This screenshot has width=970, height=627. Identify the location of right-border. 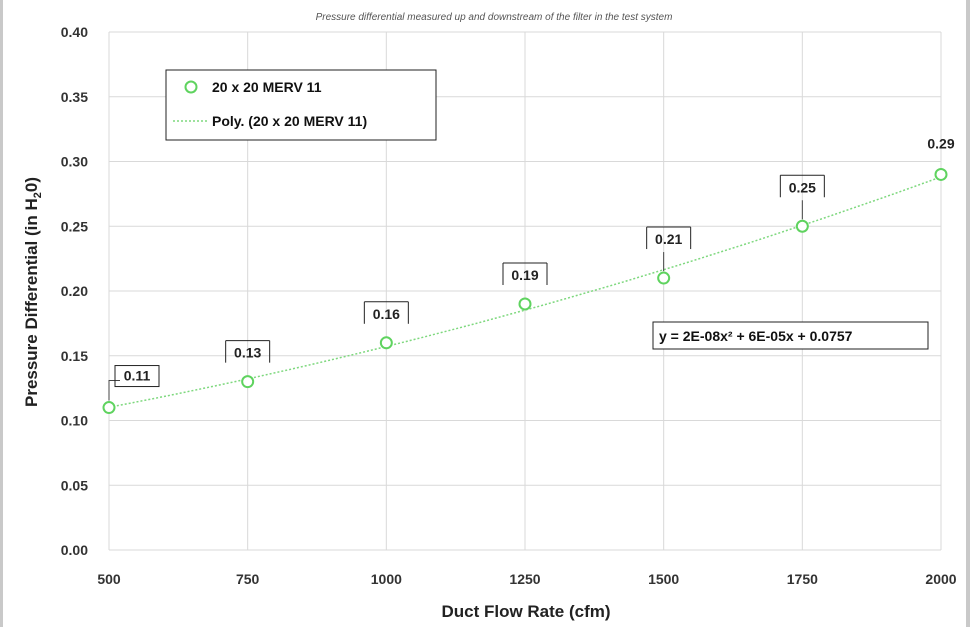
(968, 313).